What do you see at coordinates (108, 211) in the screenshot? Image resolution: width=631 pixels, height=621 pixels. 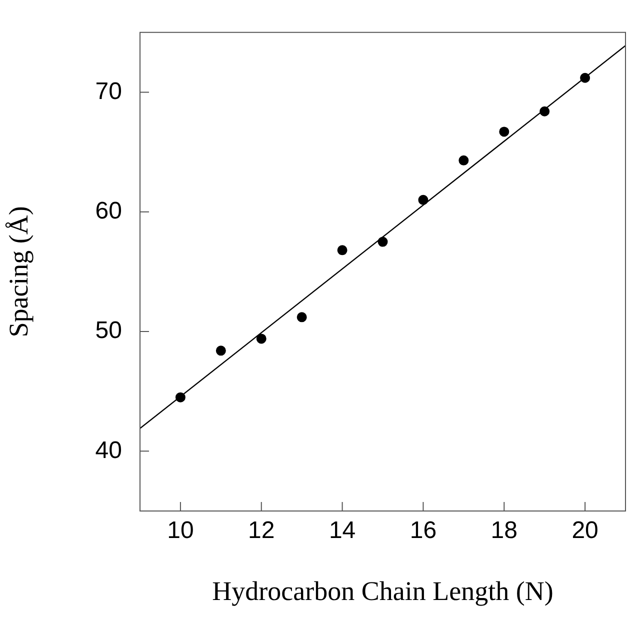 I see `y-tick-label: 60` at bounding box center [108, 211].